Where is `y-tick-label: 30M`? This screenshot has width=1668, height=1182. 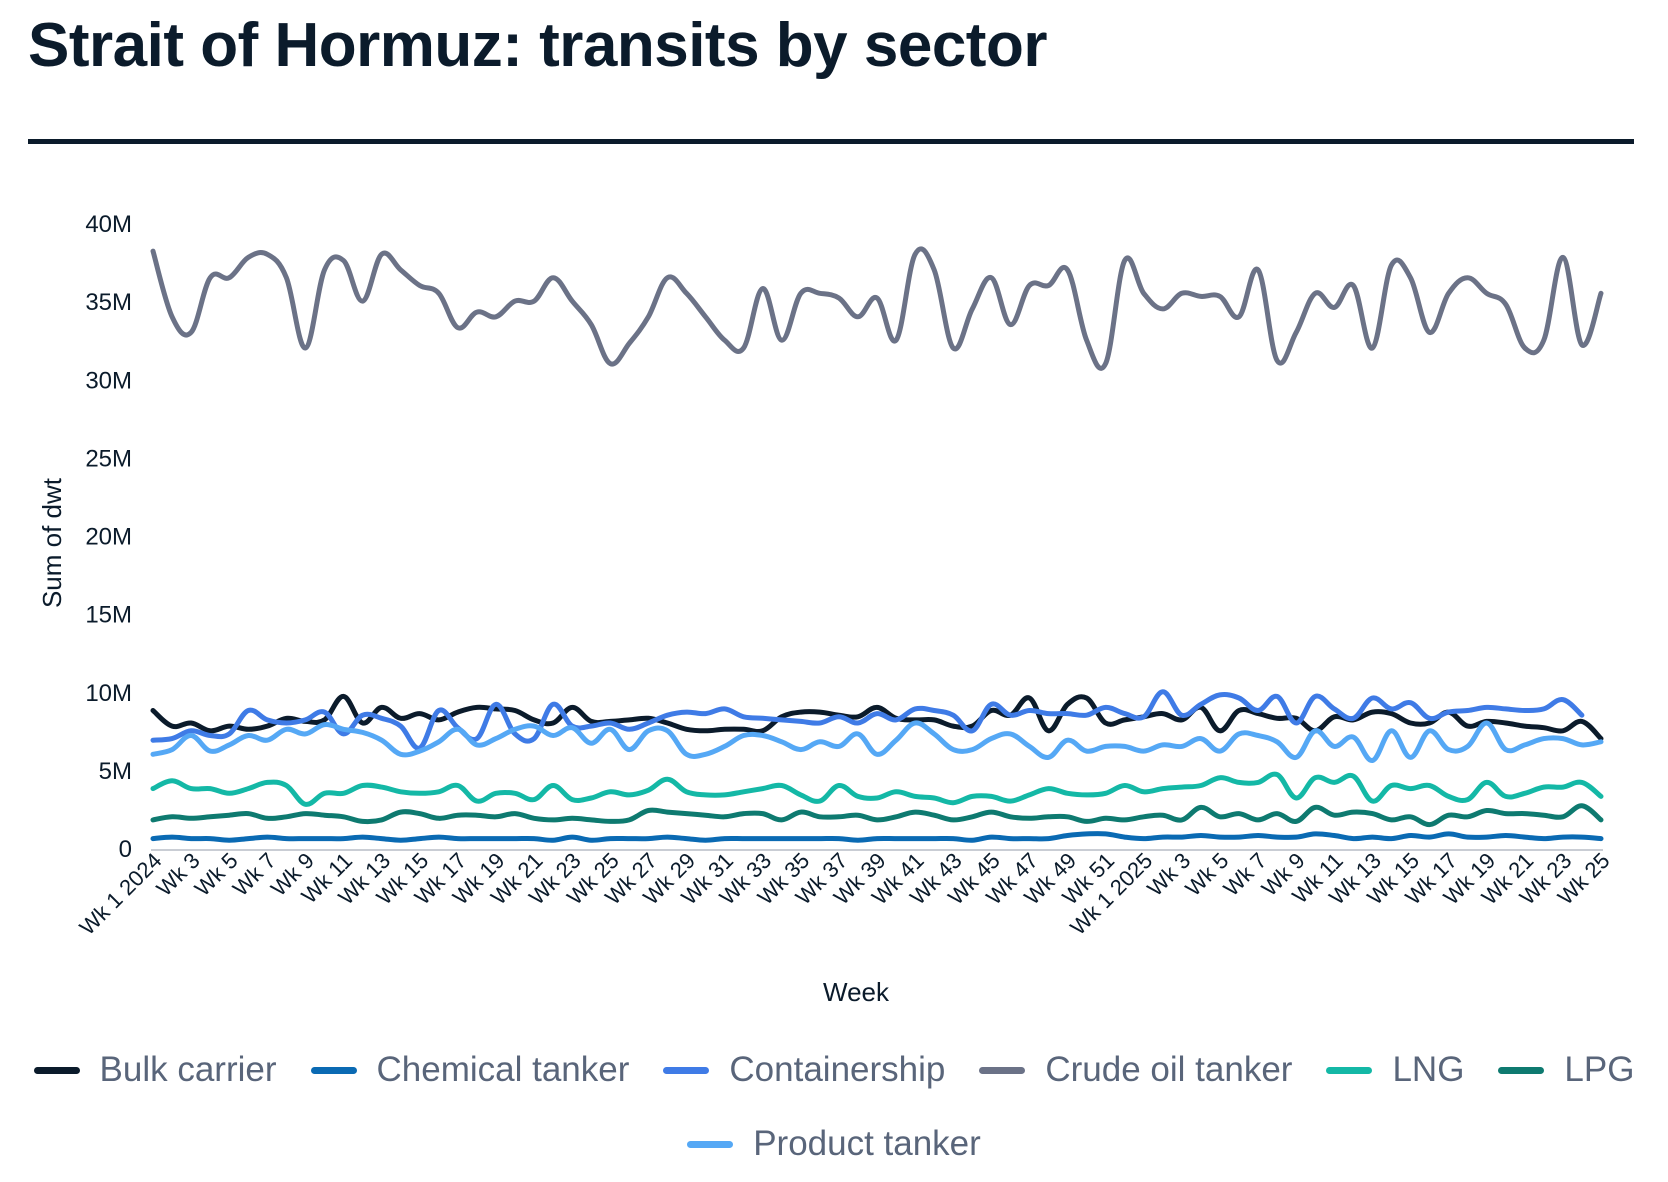
y-tick-label: 30M is located at coordinates (108, 380).